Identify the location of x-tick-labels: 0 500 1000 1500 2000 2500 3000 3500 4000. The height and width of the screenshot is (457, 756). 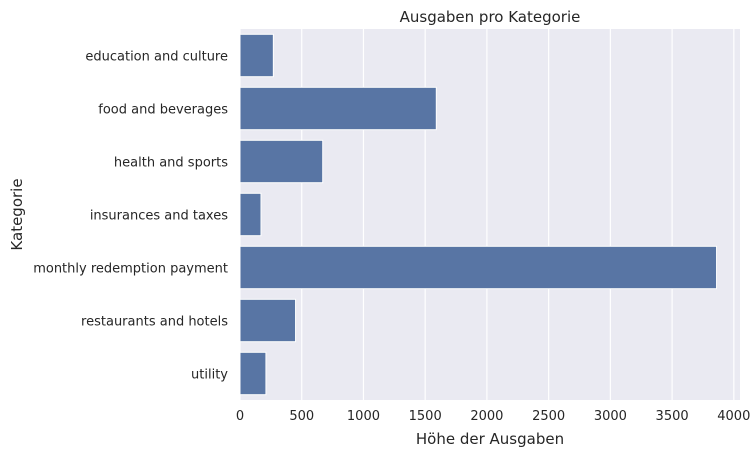
(493, 416).